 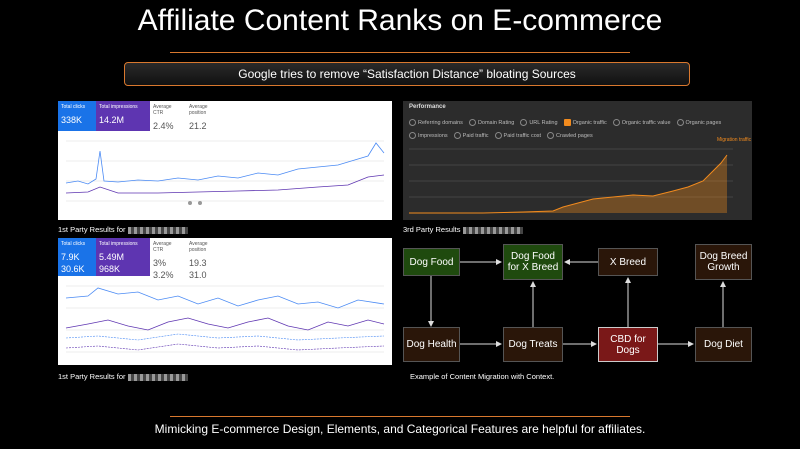 What do you see at coordinates (471, 136) in the screenshot?
I see `option: Paid traffic` at bounding box center [471, 136].